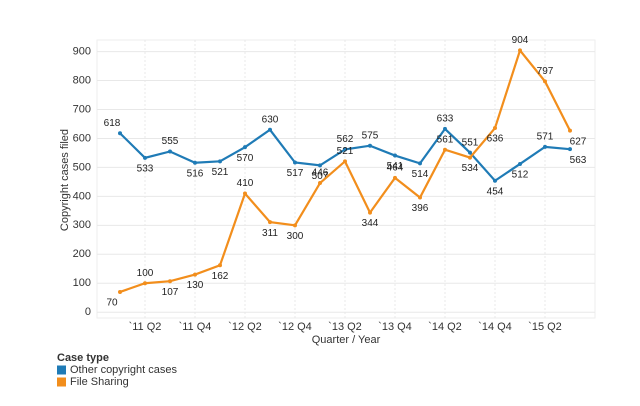 The image size is (640, 406). What do you see at coordinates (495, 191) in the screenshot?
I see `data-label: 454` at bounding box center [495, 191].